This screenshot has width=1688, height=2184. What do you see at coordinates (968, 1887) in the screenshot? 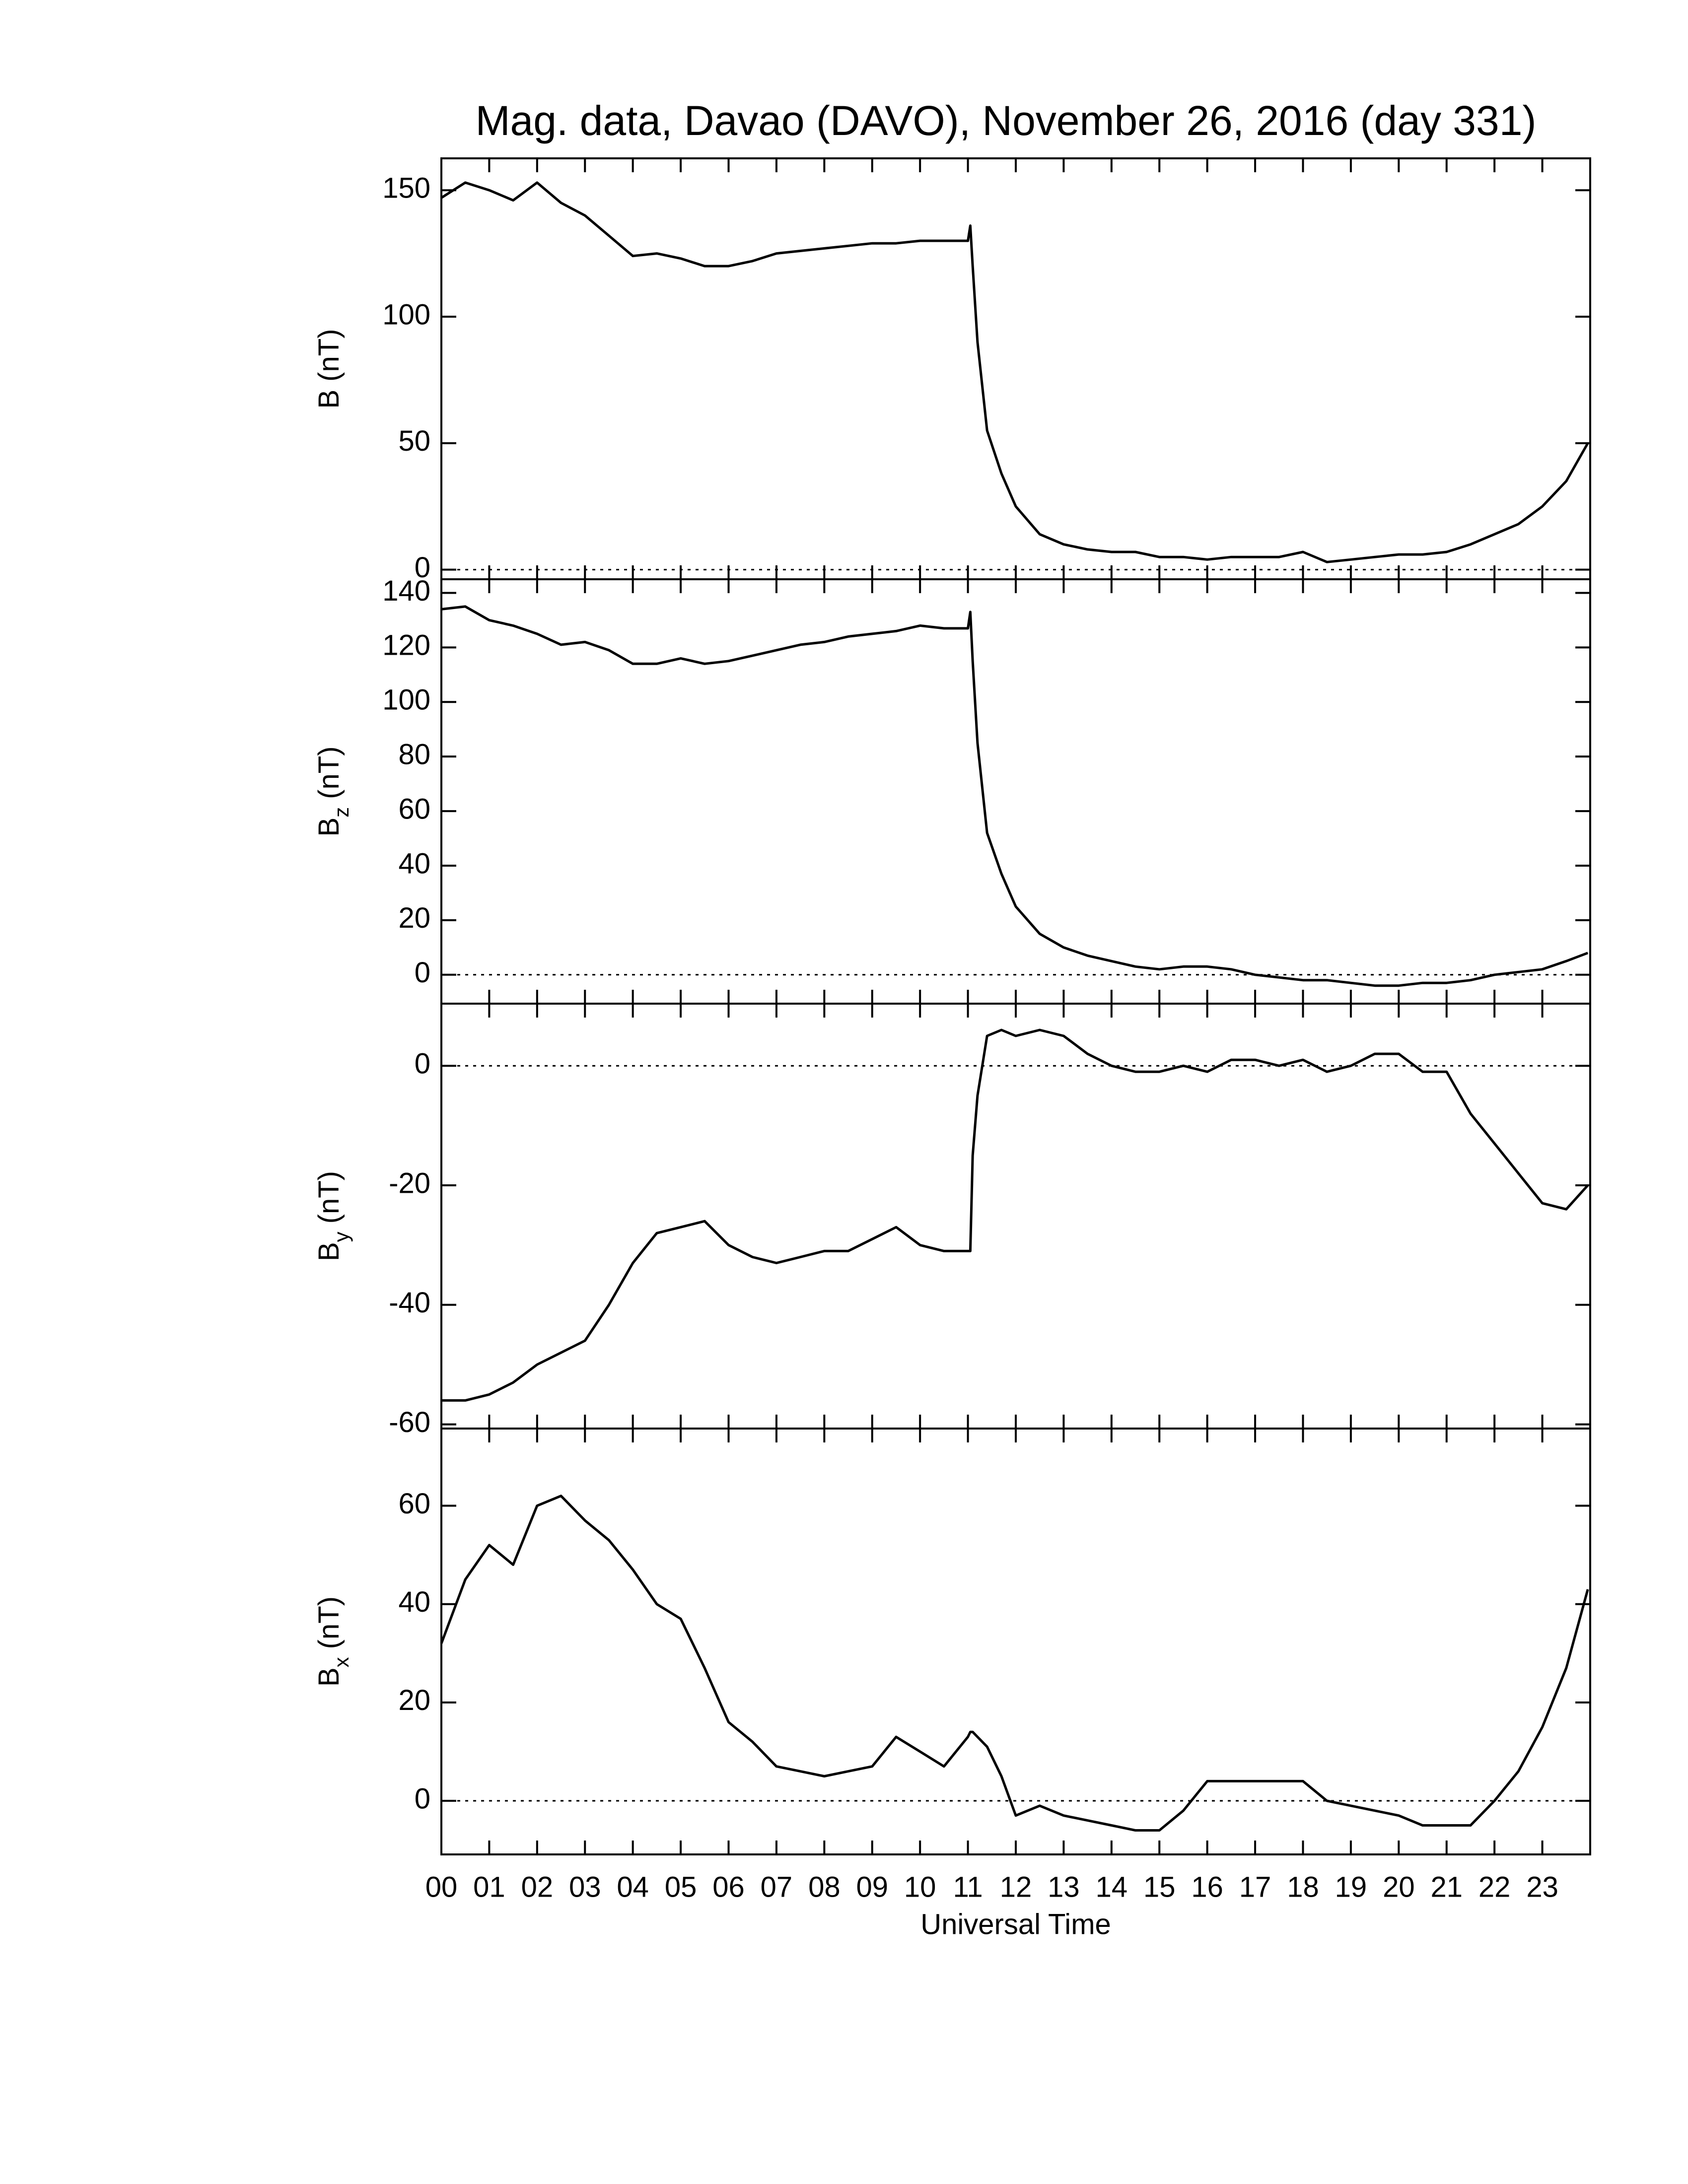
I see `x-tick-label: 11` at bounding box center [968, 1887].